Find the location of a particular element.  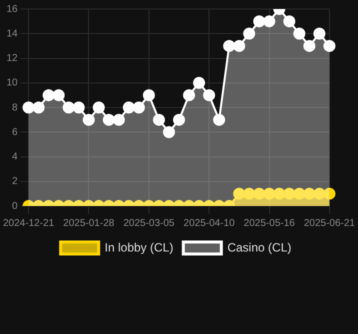

y-tick-label: 12 is located at coordinates (12, 58).